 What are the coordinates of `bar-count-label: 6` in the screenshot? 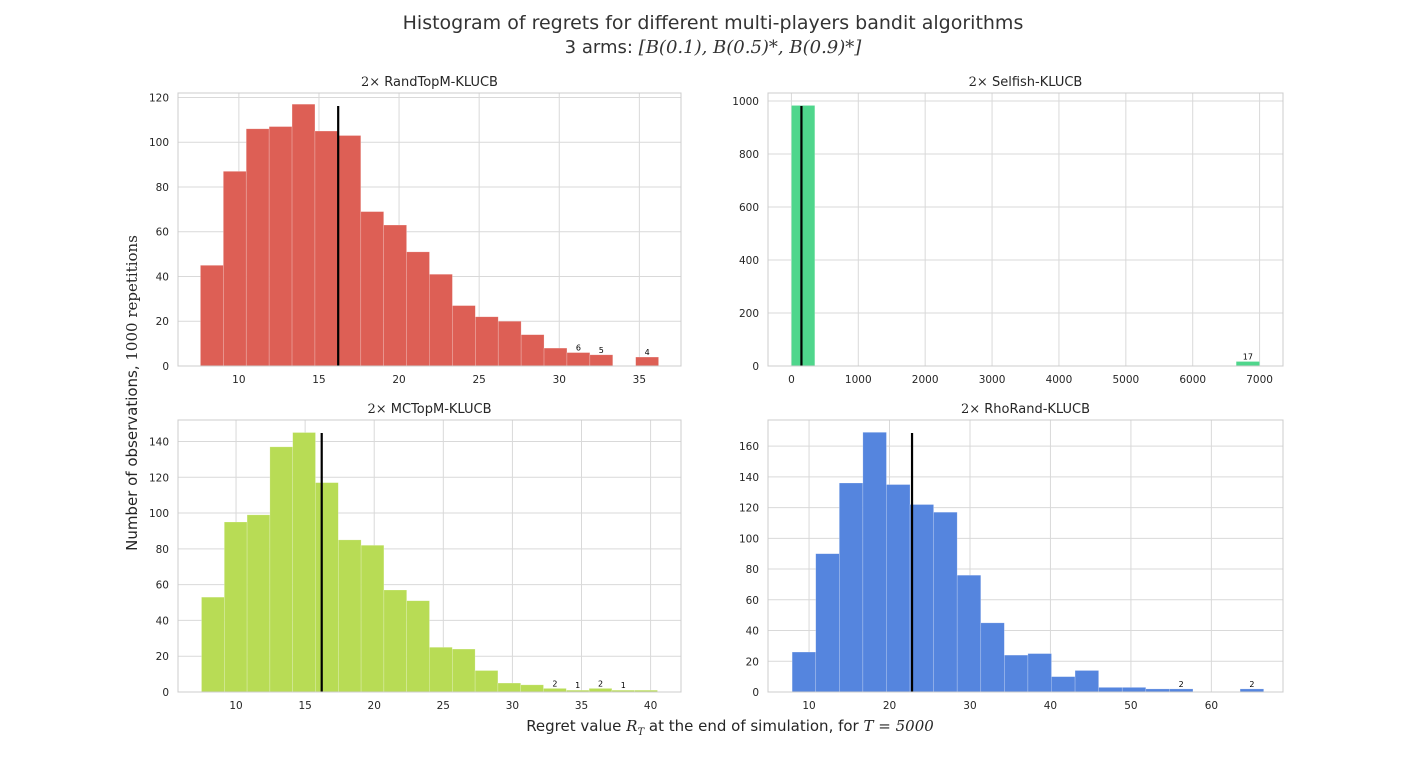 It's located at (578, 348).